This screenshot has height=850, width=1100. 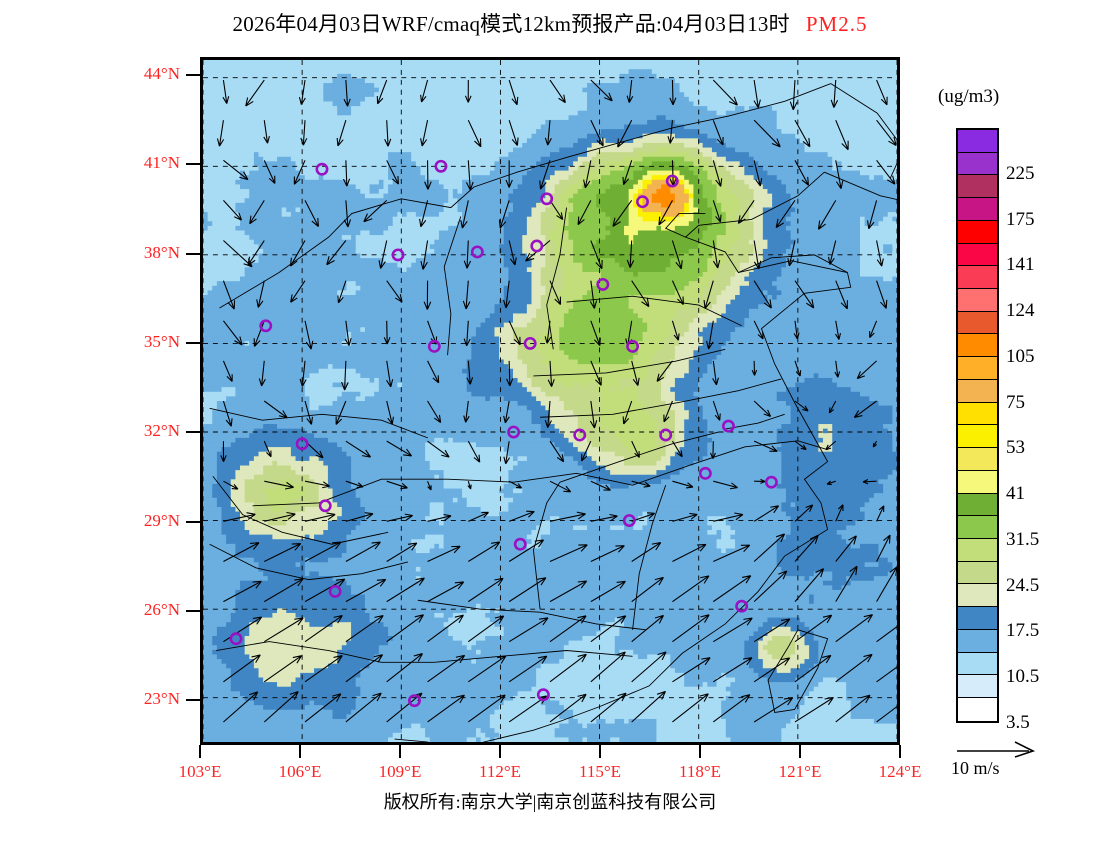 I want to click on wind-legend-label: 10 m/s, so click(x=975, y=768).